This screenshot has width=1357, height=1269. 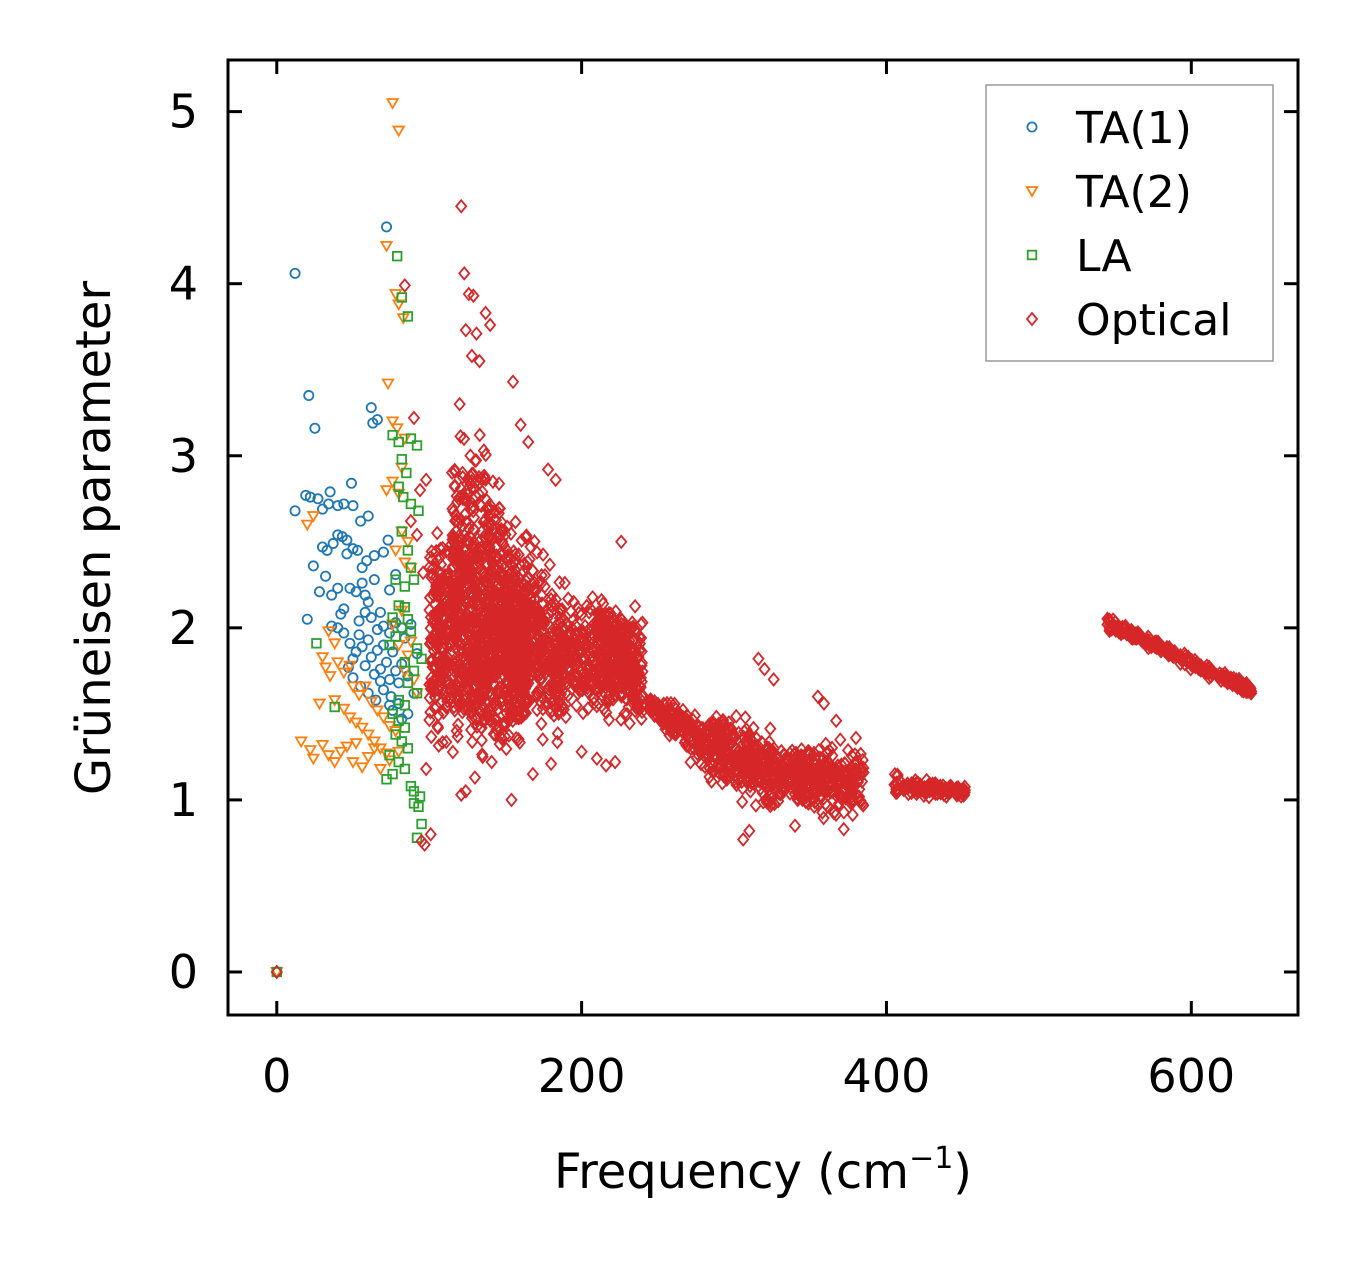 I want to click on legend-label: TA(2), so click(x=1133, y=192).